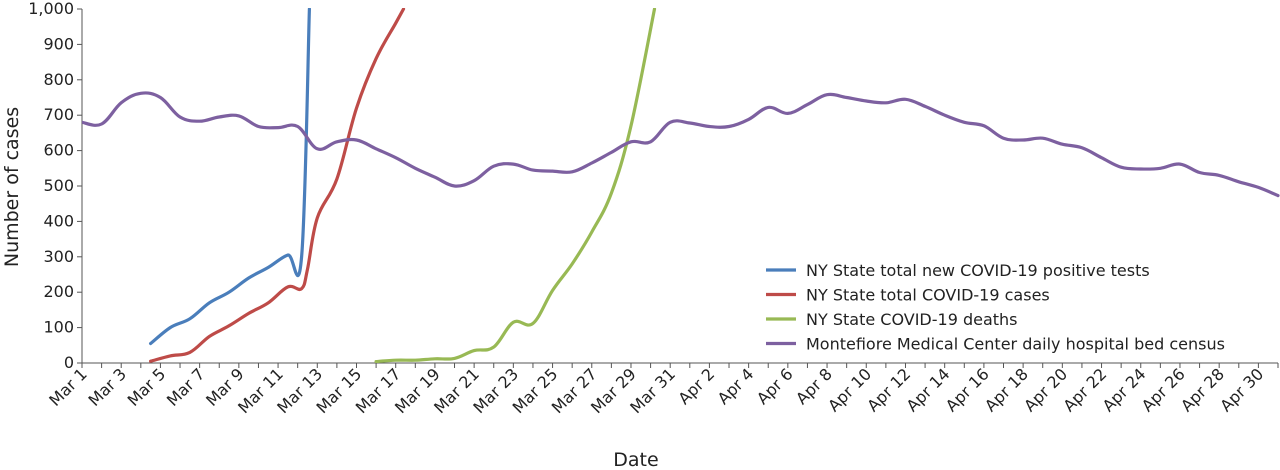  Describe the element at coordinates (69, 362) in the screenshot. I see `y-tick-label: 0` at that location.